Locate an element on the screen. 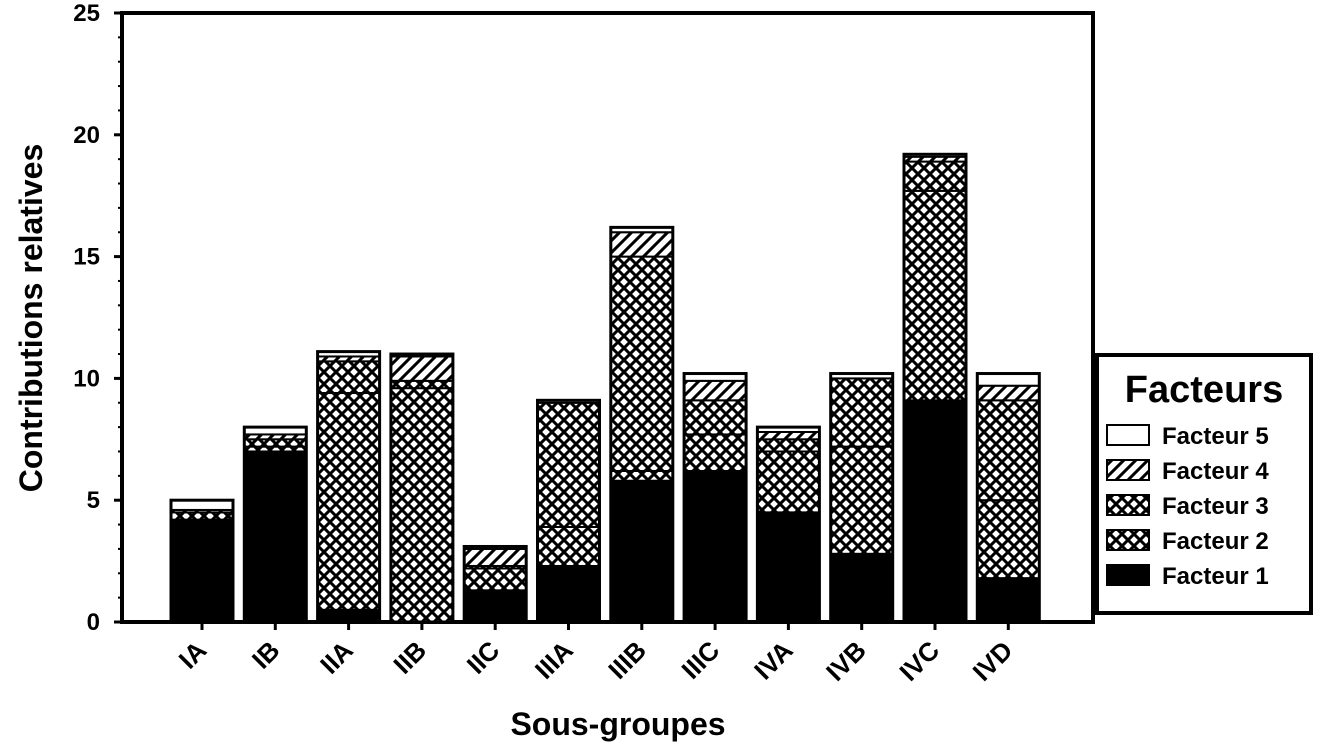 This screenshot has width=1319, height=744. x-tick-label: IIIB is located at coordinates (627, 660).